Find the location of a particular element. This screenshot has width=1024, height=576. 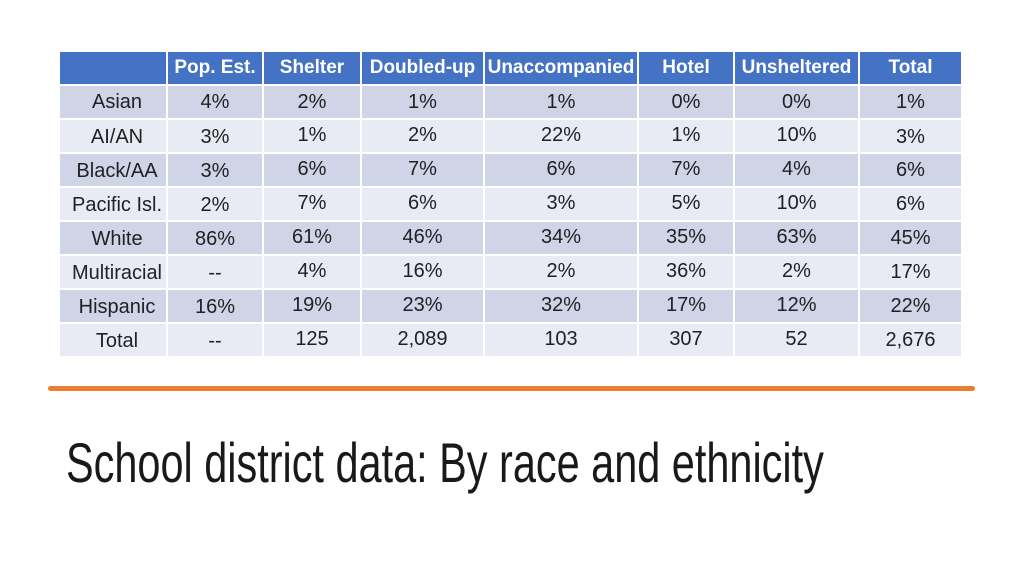

data-cell: 19% is located at coordinates (313, 307).